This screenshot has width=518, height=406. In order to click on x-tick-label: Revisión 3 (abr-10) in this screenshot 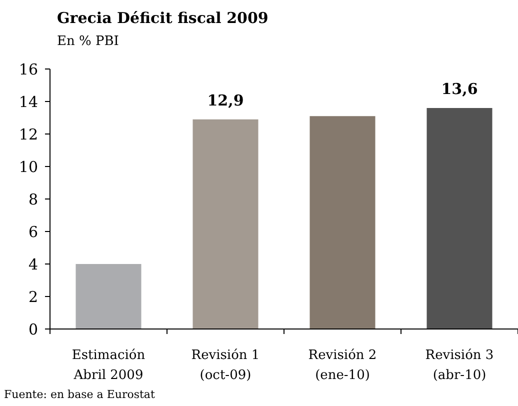, I will do `click(459, 365)`.